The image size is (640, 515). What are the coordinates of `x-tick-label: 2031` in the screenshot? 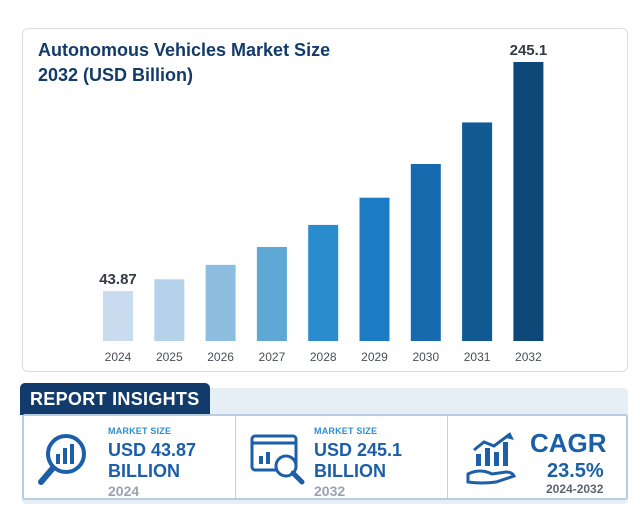 It's located at (477, 357).